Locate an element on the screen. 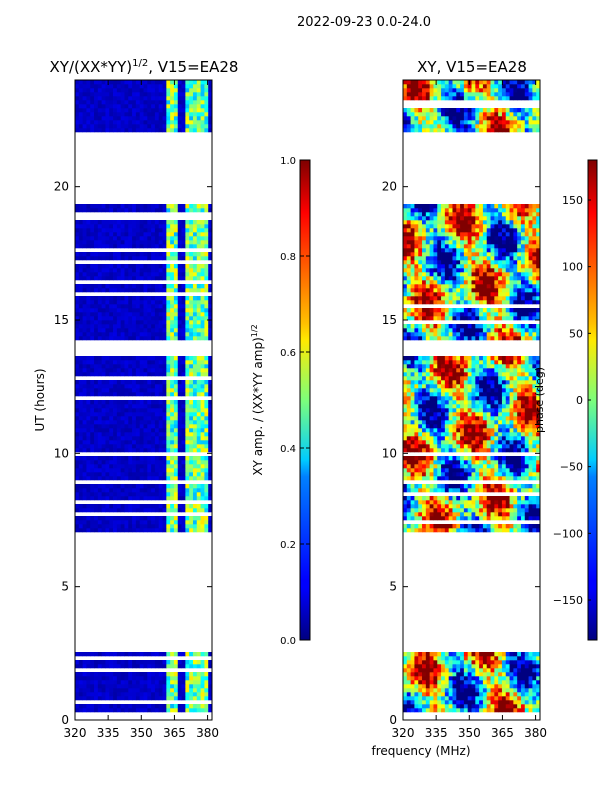 Image resolution: width=600 pixels, height=800 pixels. y-tick-label: 15 is located at coordinates (61, 320).